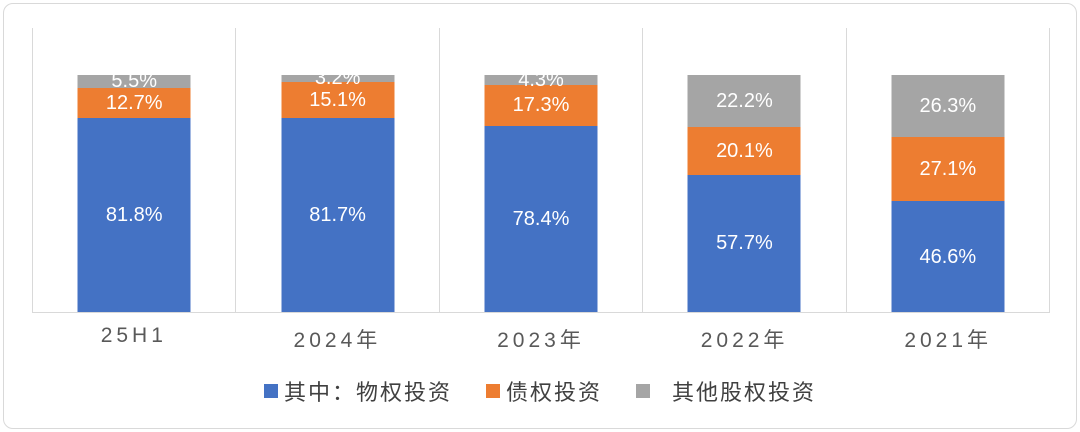 The height and width of the screenshot is (432, 1080). I want to click on x-axis: 25H1 2024年 2023年 2022年 2021年, so click(541, 333).